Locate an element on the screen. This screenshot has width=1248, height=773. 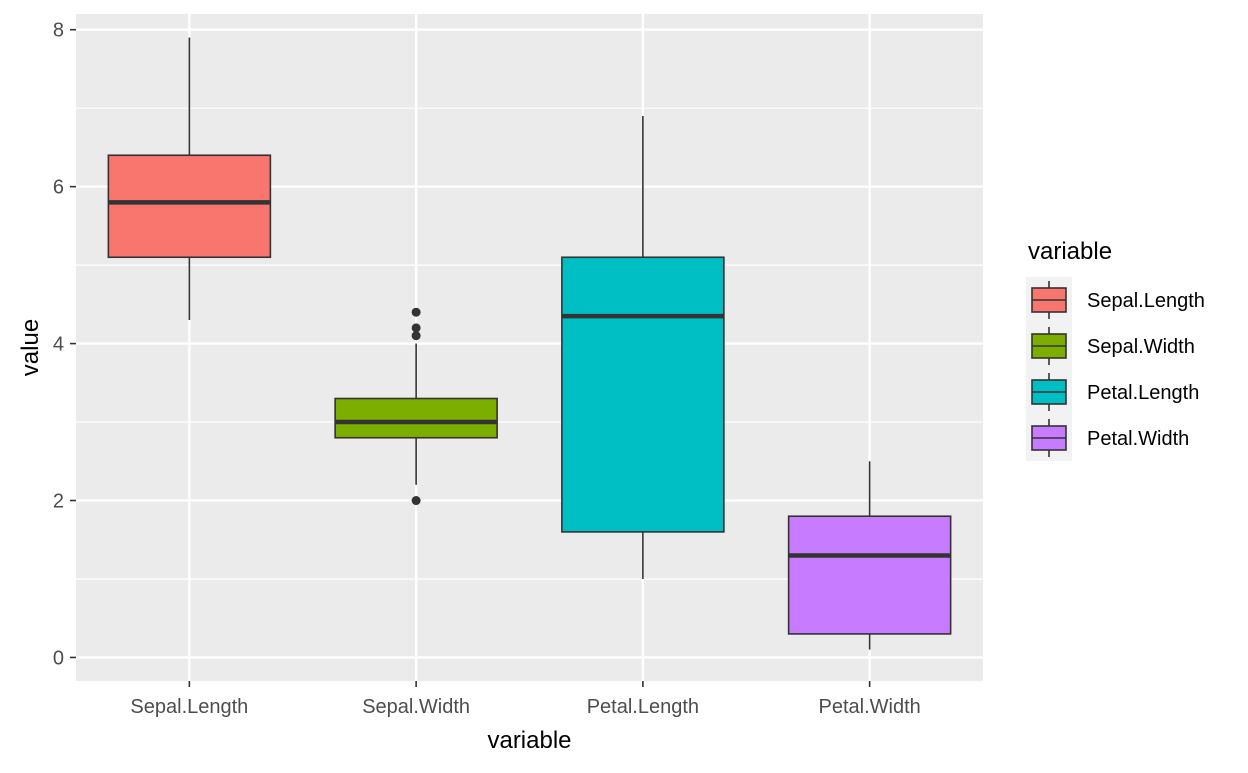
box-sepal-length is located at coordinates (189, 179).